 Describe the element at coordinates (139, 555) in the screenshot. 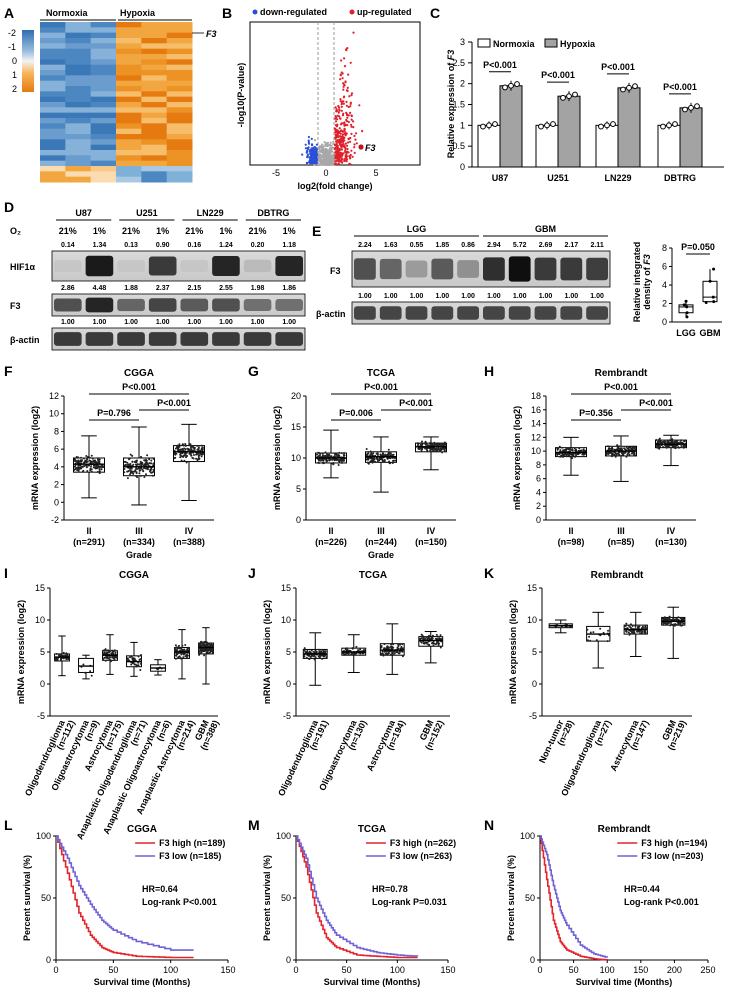

I see `x-axis-label: Grade` at that location.